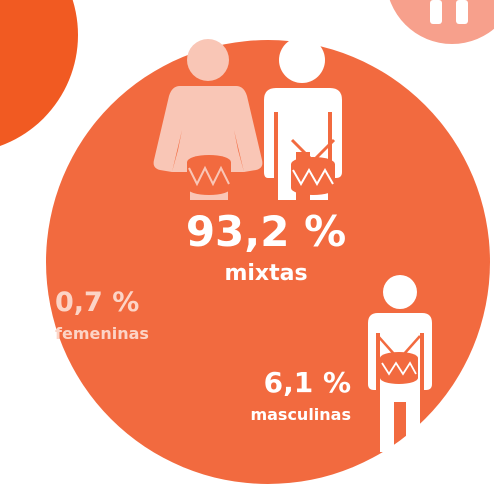 This screenshot has width=494, height=484. What do you see at coordinates (102, 333) in the screenshot?
I see `stat-label: femeninas` at bounding box center [102, 333].